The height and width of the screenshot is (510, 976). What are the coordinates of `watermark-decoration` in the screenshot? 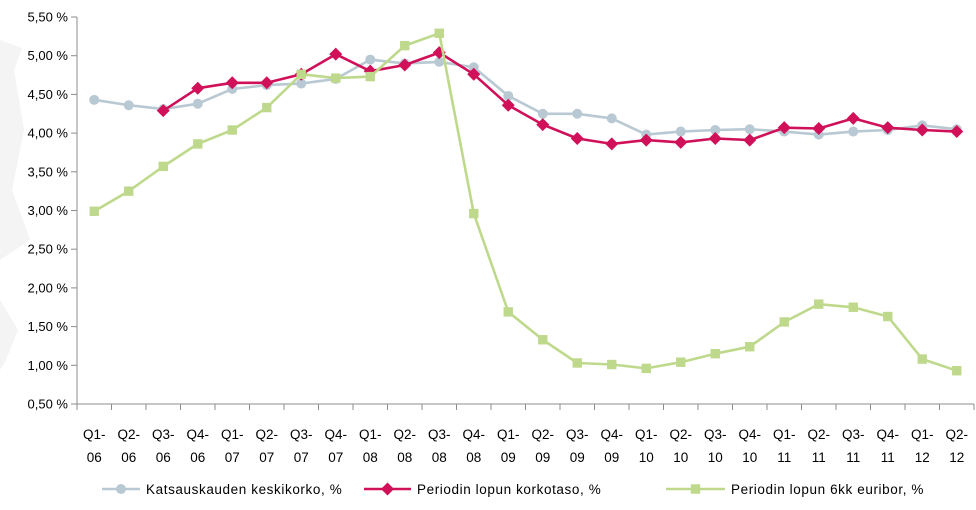 It's located at (15, 205).